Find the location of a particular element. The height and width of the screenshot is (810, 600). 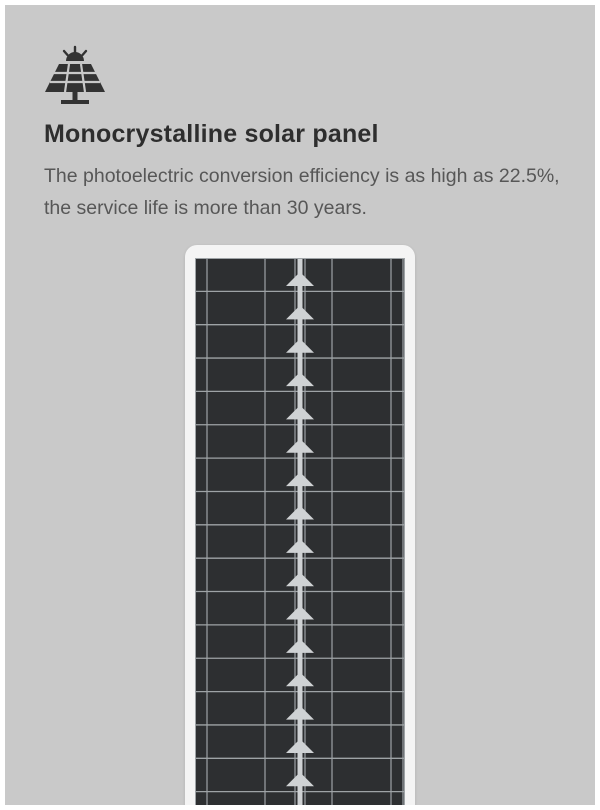

solar-panel-icon is located at coordinates (78, 76).